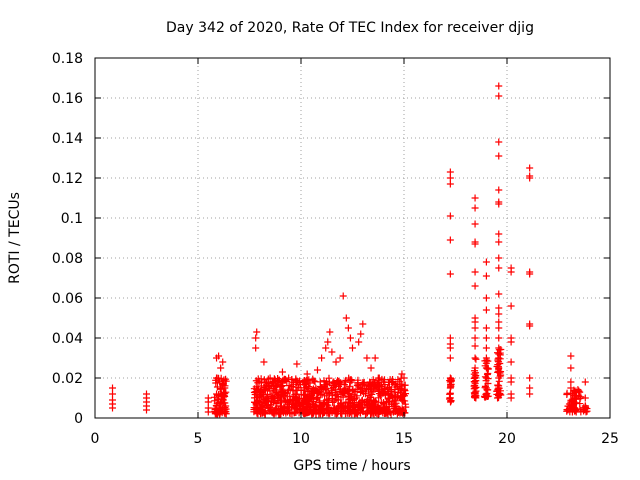 The width and height of the screenshot is (640, 480). I want to click on x-tick-label: 10, so click(301, 439).